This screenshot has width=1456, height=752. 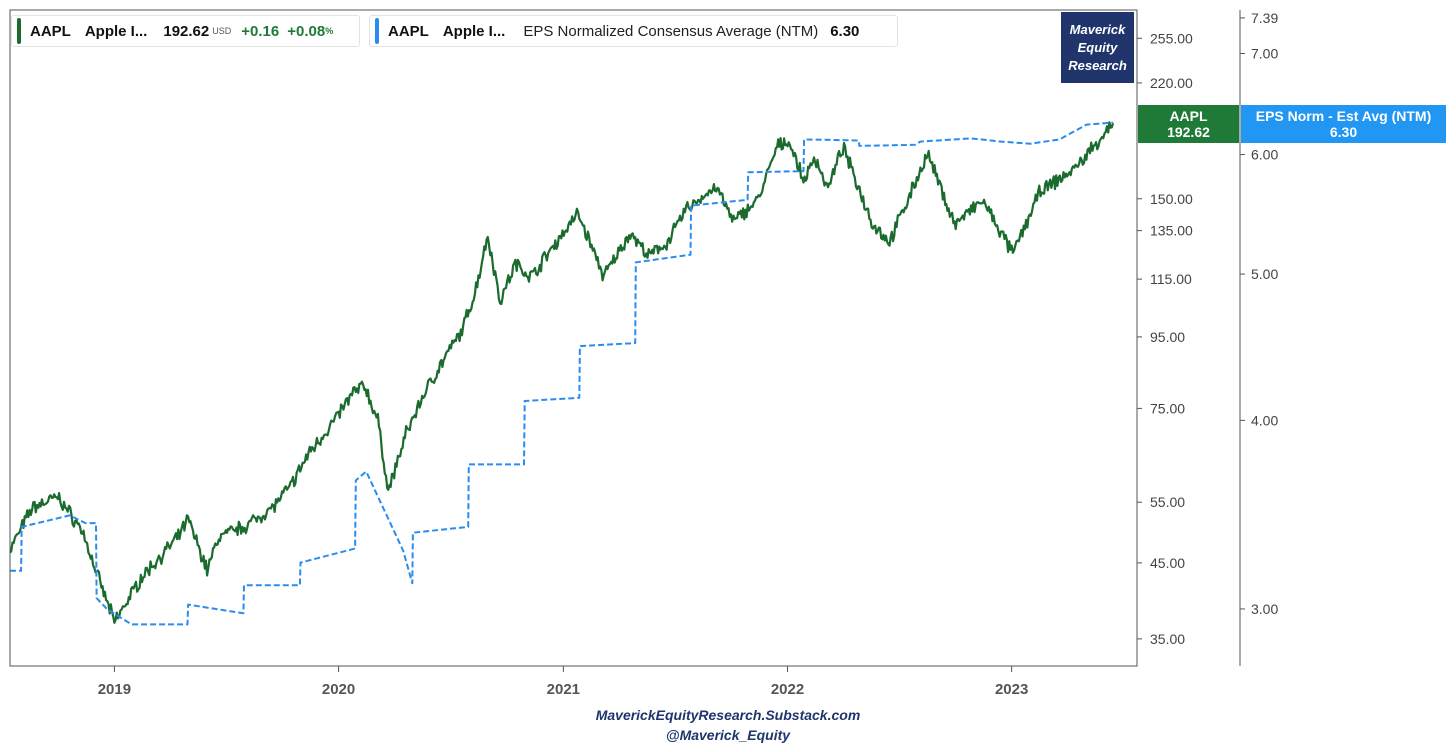 What do you see at coordinates (377, 31) in the screenshot?
I see `eps-legend-color-icon` at bounding box center [377, 31].